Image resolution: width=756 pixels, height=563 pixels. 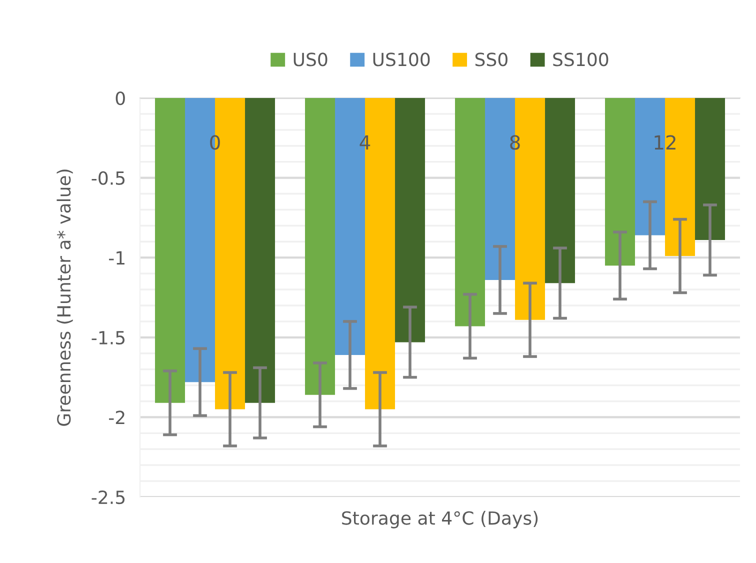 I want to click on x-tick-label: 12, so click(x=665, y=142).